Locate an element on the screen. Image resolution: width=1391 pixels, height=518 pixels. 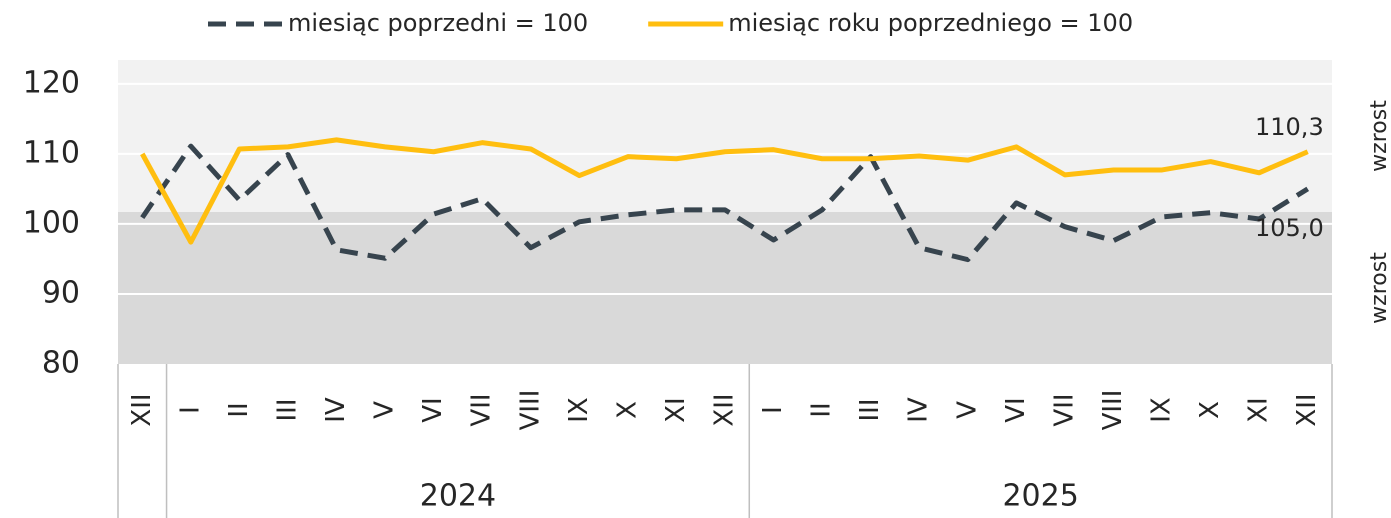
value-label: 110,3 is located at coordinates (1289, 127).